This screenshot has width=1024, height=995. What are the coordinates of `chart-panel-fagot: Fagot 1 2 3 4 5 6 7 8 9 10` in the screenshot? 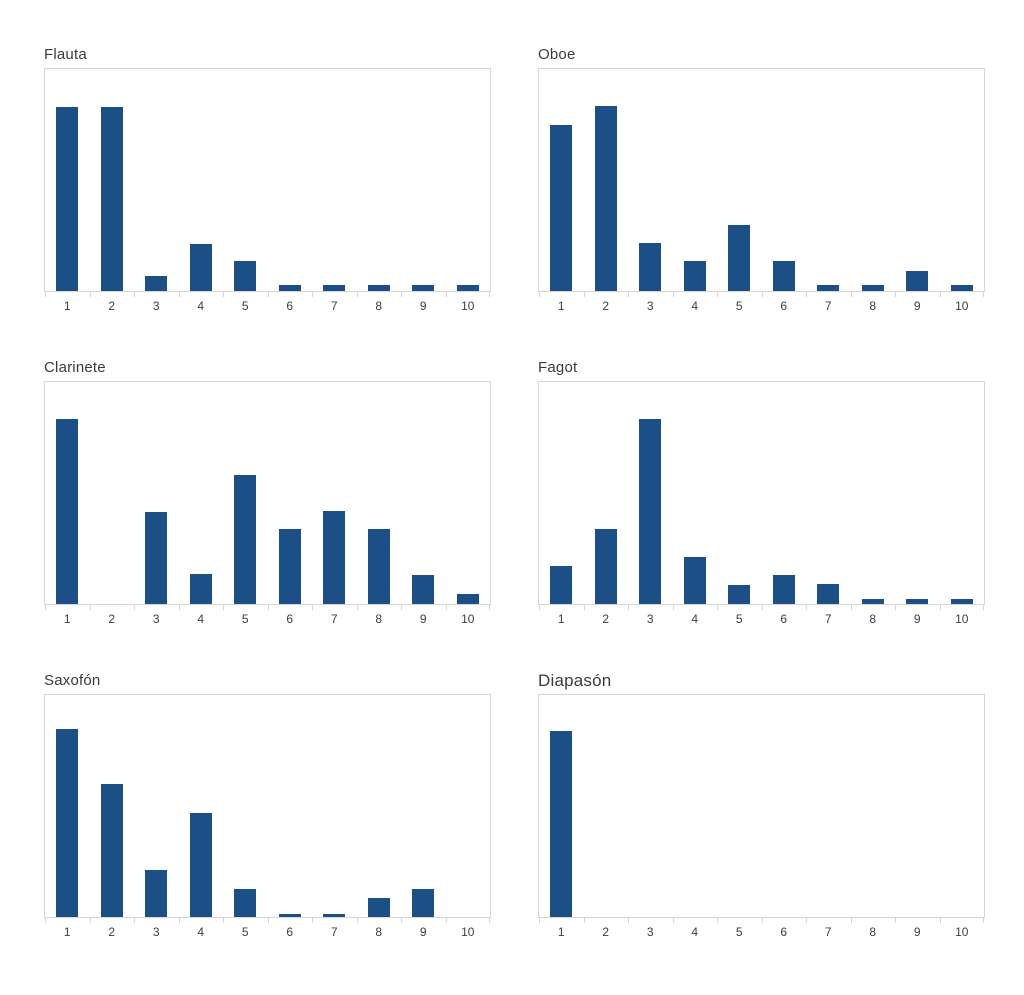 It's located at (761, 492).